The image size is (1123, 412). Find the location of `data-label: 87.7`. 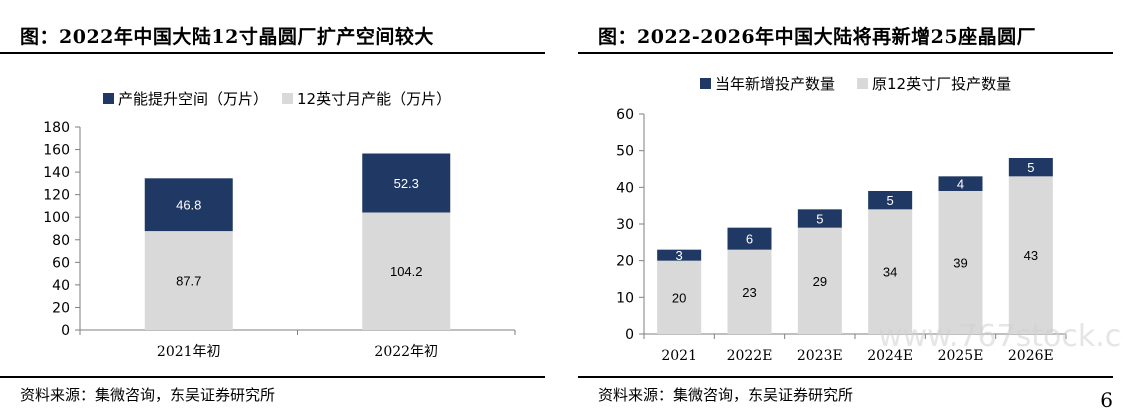

data-label: 87.7 is located at coordinates (188, 281).